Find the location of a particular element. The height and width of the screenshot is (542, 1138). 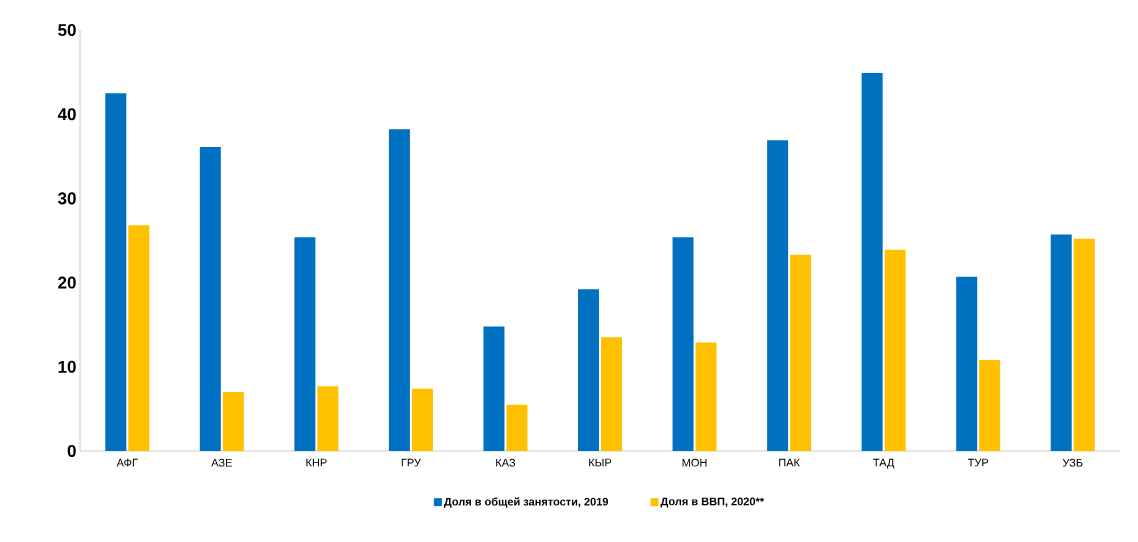

x-tick-label: ТАД is located at coordinates (884, 463).